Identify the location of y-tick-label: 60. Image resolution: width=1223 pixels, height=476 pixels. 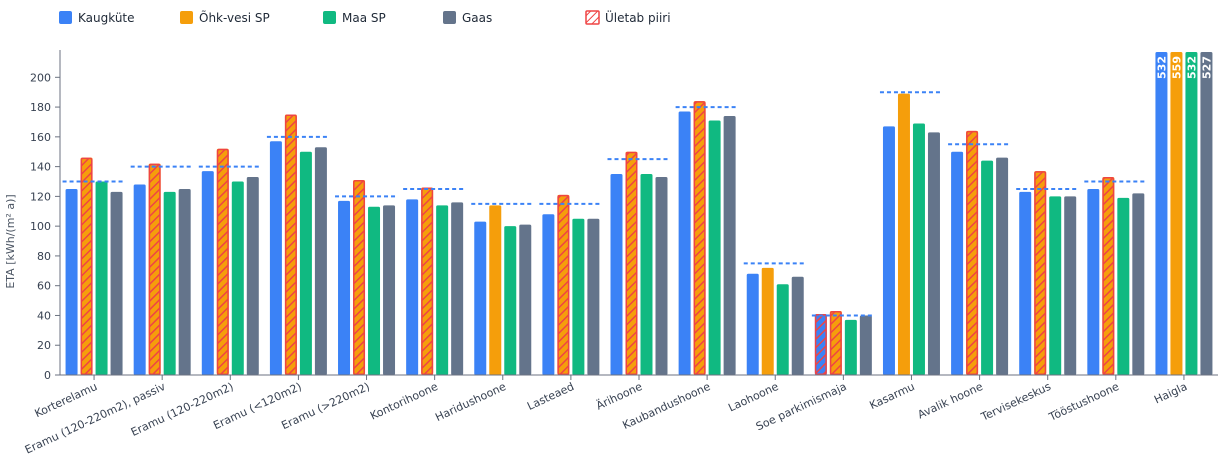
(44, 286).